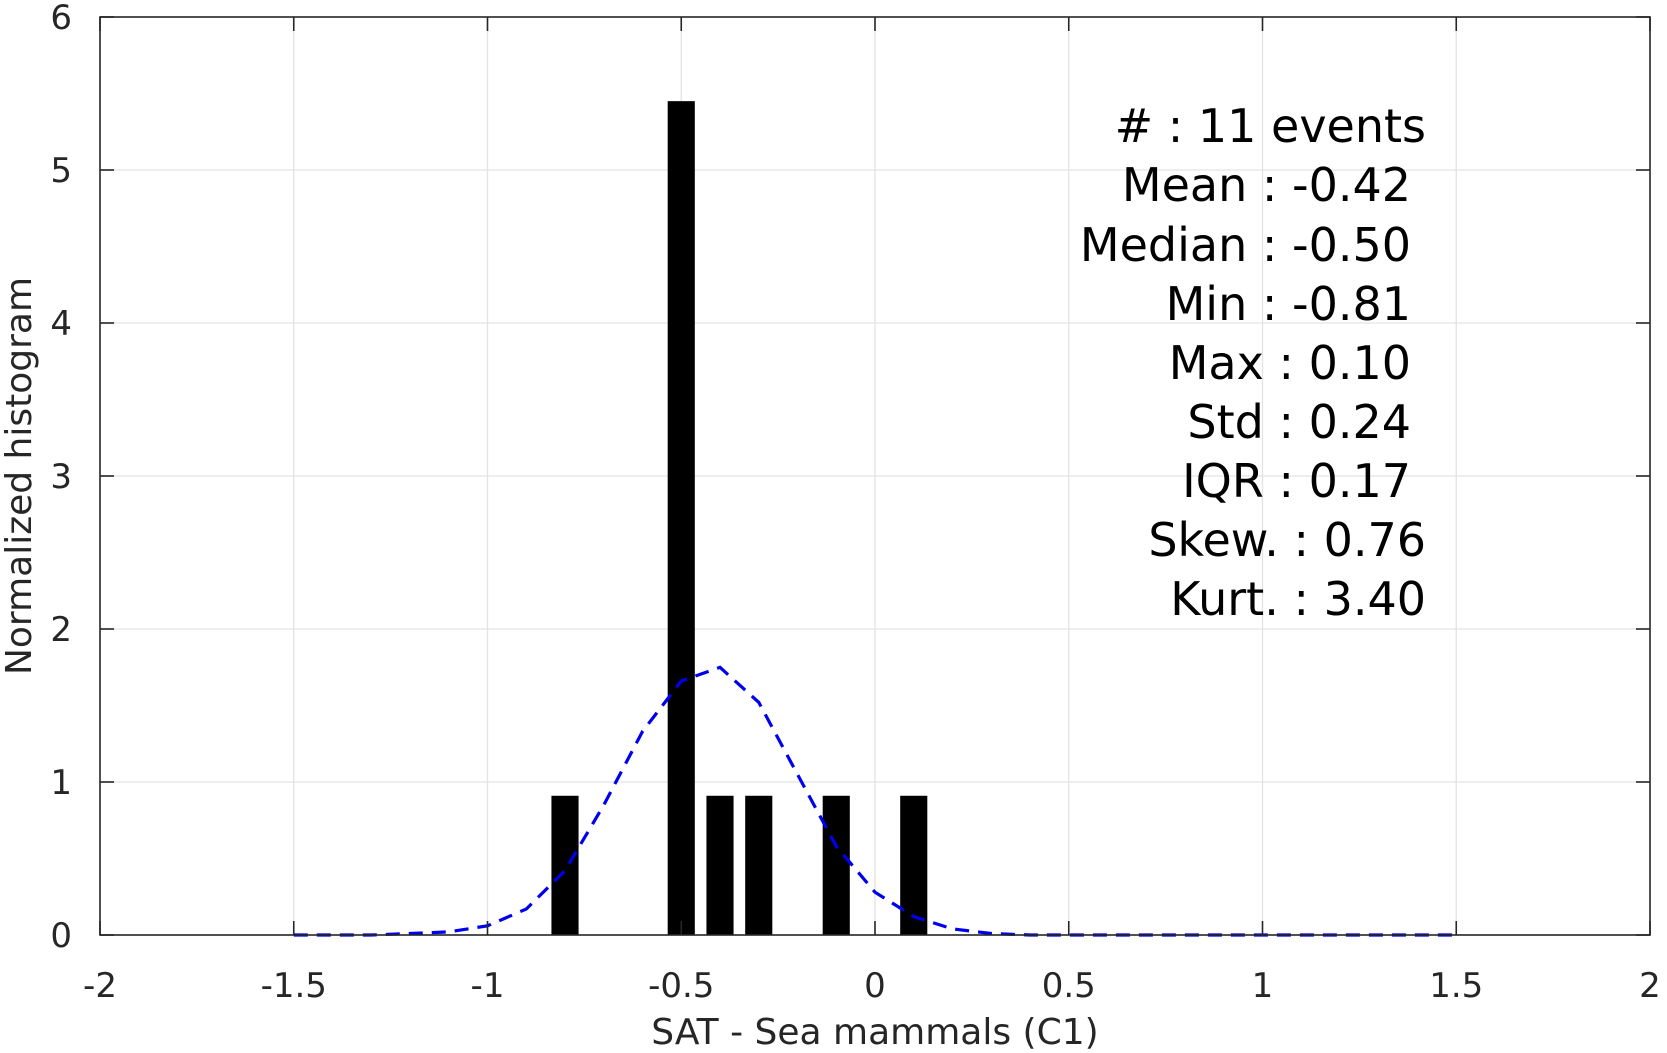 This screenshot has width=1667, height=1053. What do you see at coordinates (1456, 986) in the screenshot?
I see `x-tick-label: 1.5` at bounding box center [1456, 986].